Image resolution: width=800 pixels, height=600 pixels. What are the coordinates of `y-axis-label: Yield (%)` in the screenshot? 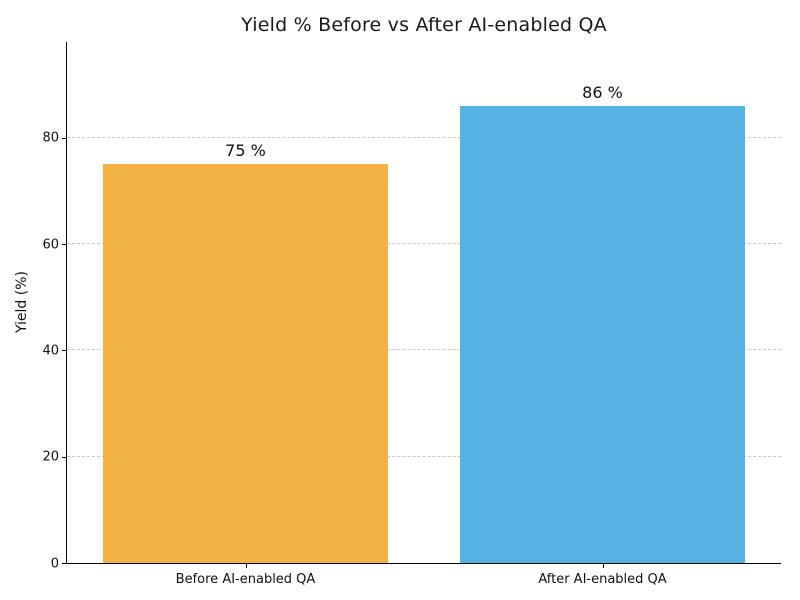 It's located at (22, 302).